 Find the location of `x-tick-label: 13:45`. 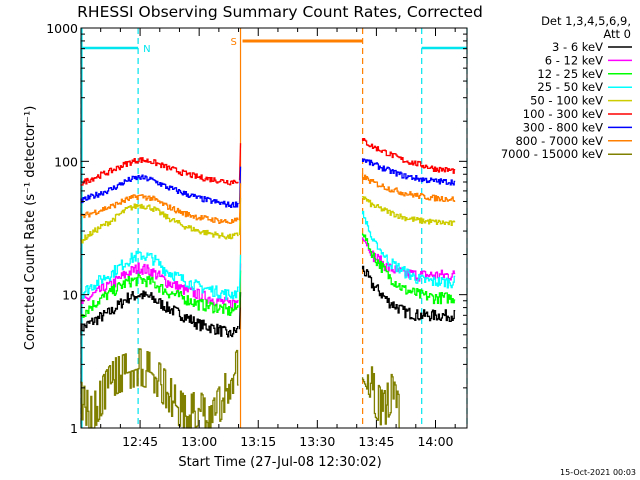

x-tick-label: 13:45 is located at coordinates (376, 441).